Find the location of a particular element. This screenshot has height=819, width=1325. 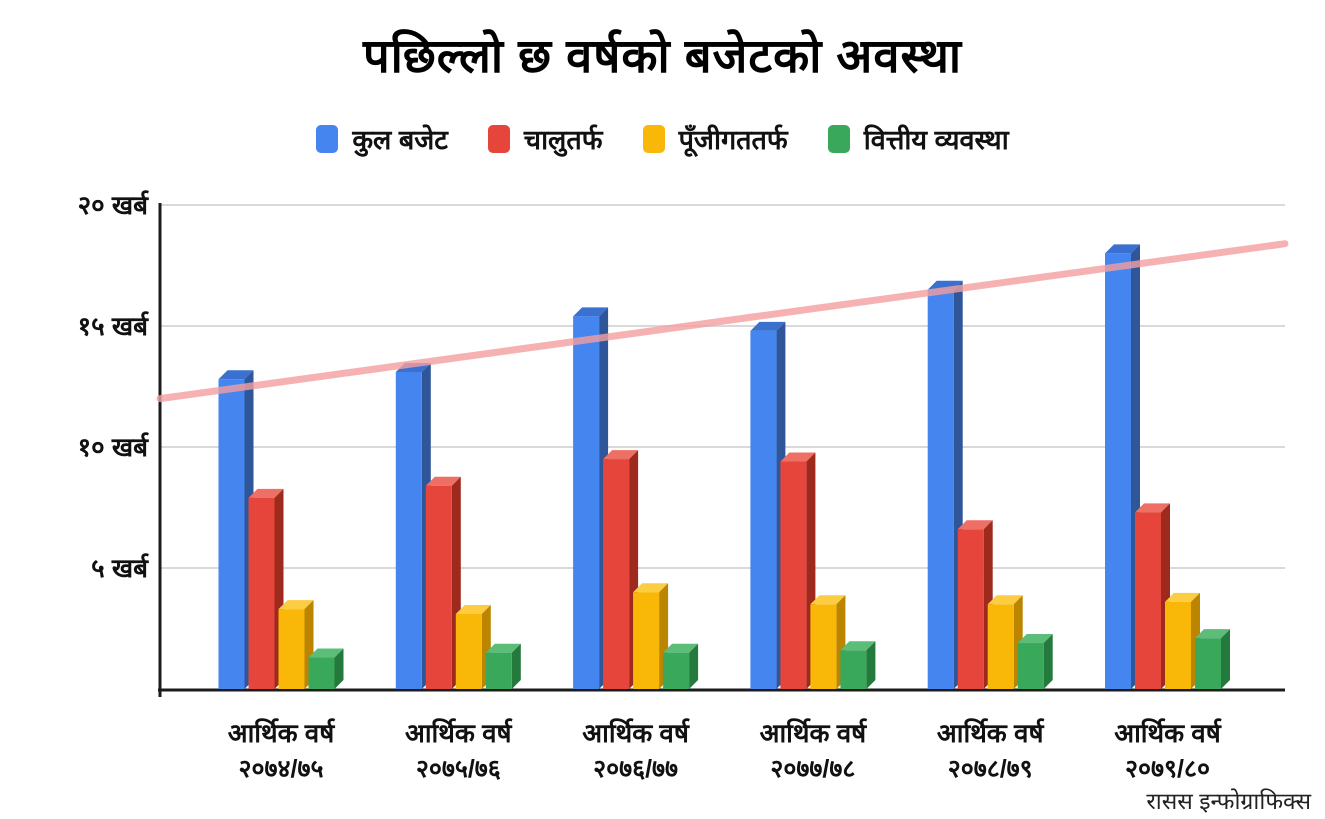

legend-swatch-total-budget is located at coordinates (327, 138).